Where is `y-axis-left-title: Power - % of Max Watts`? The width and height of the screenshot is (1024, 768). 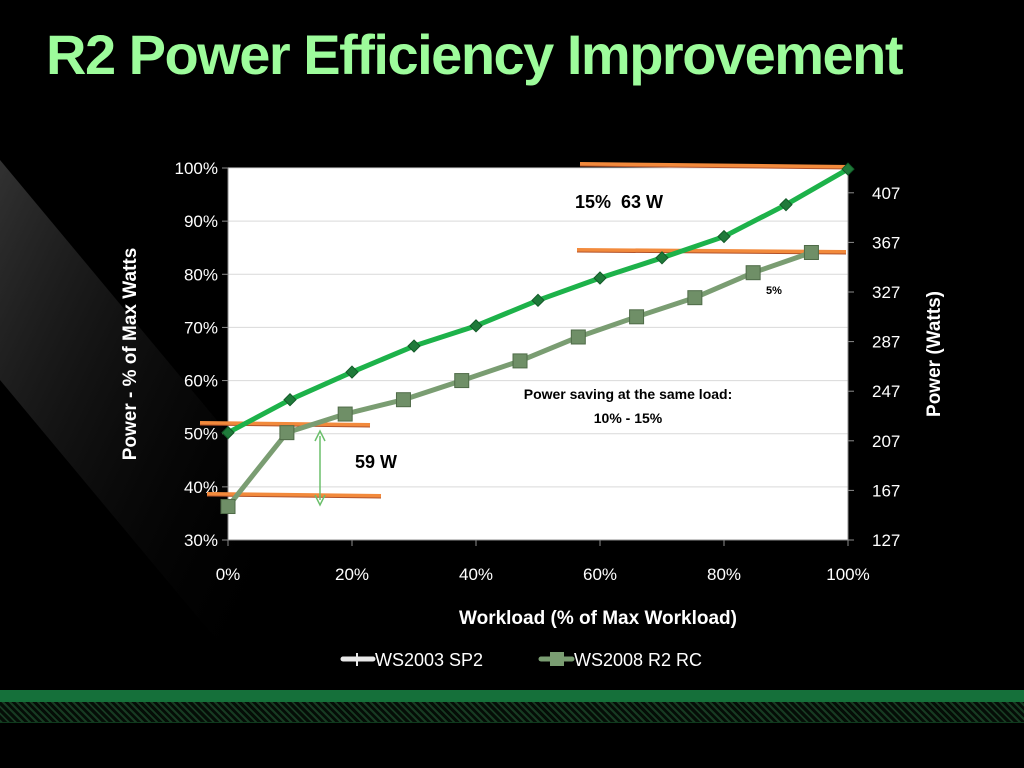 y-axis-left-title: Power - % of Max Watts is located at coordinates (130, 354).